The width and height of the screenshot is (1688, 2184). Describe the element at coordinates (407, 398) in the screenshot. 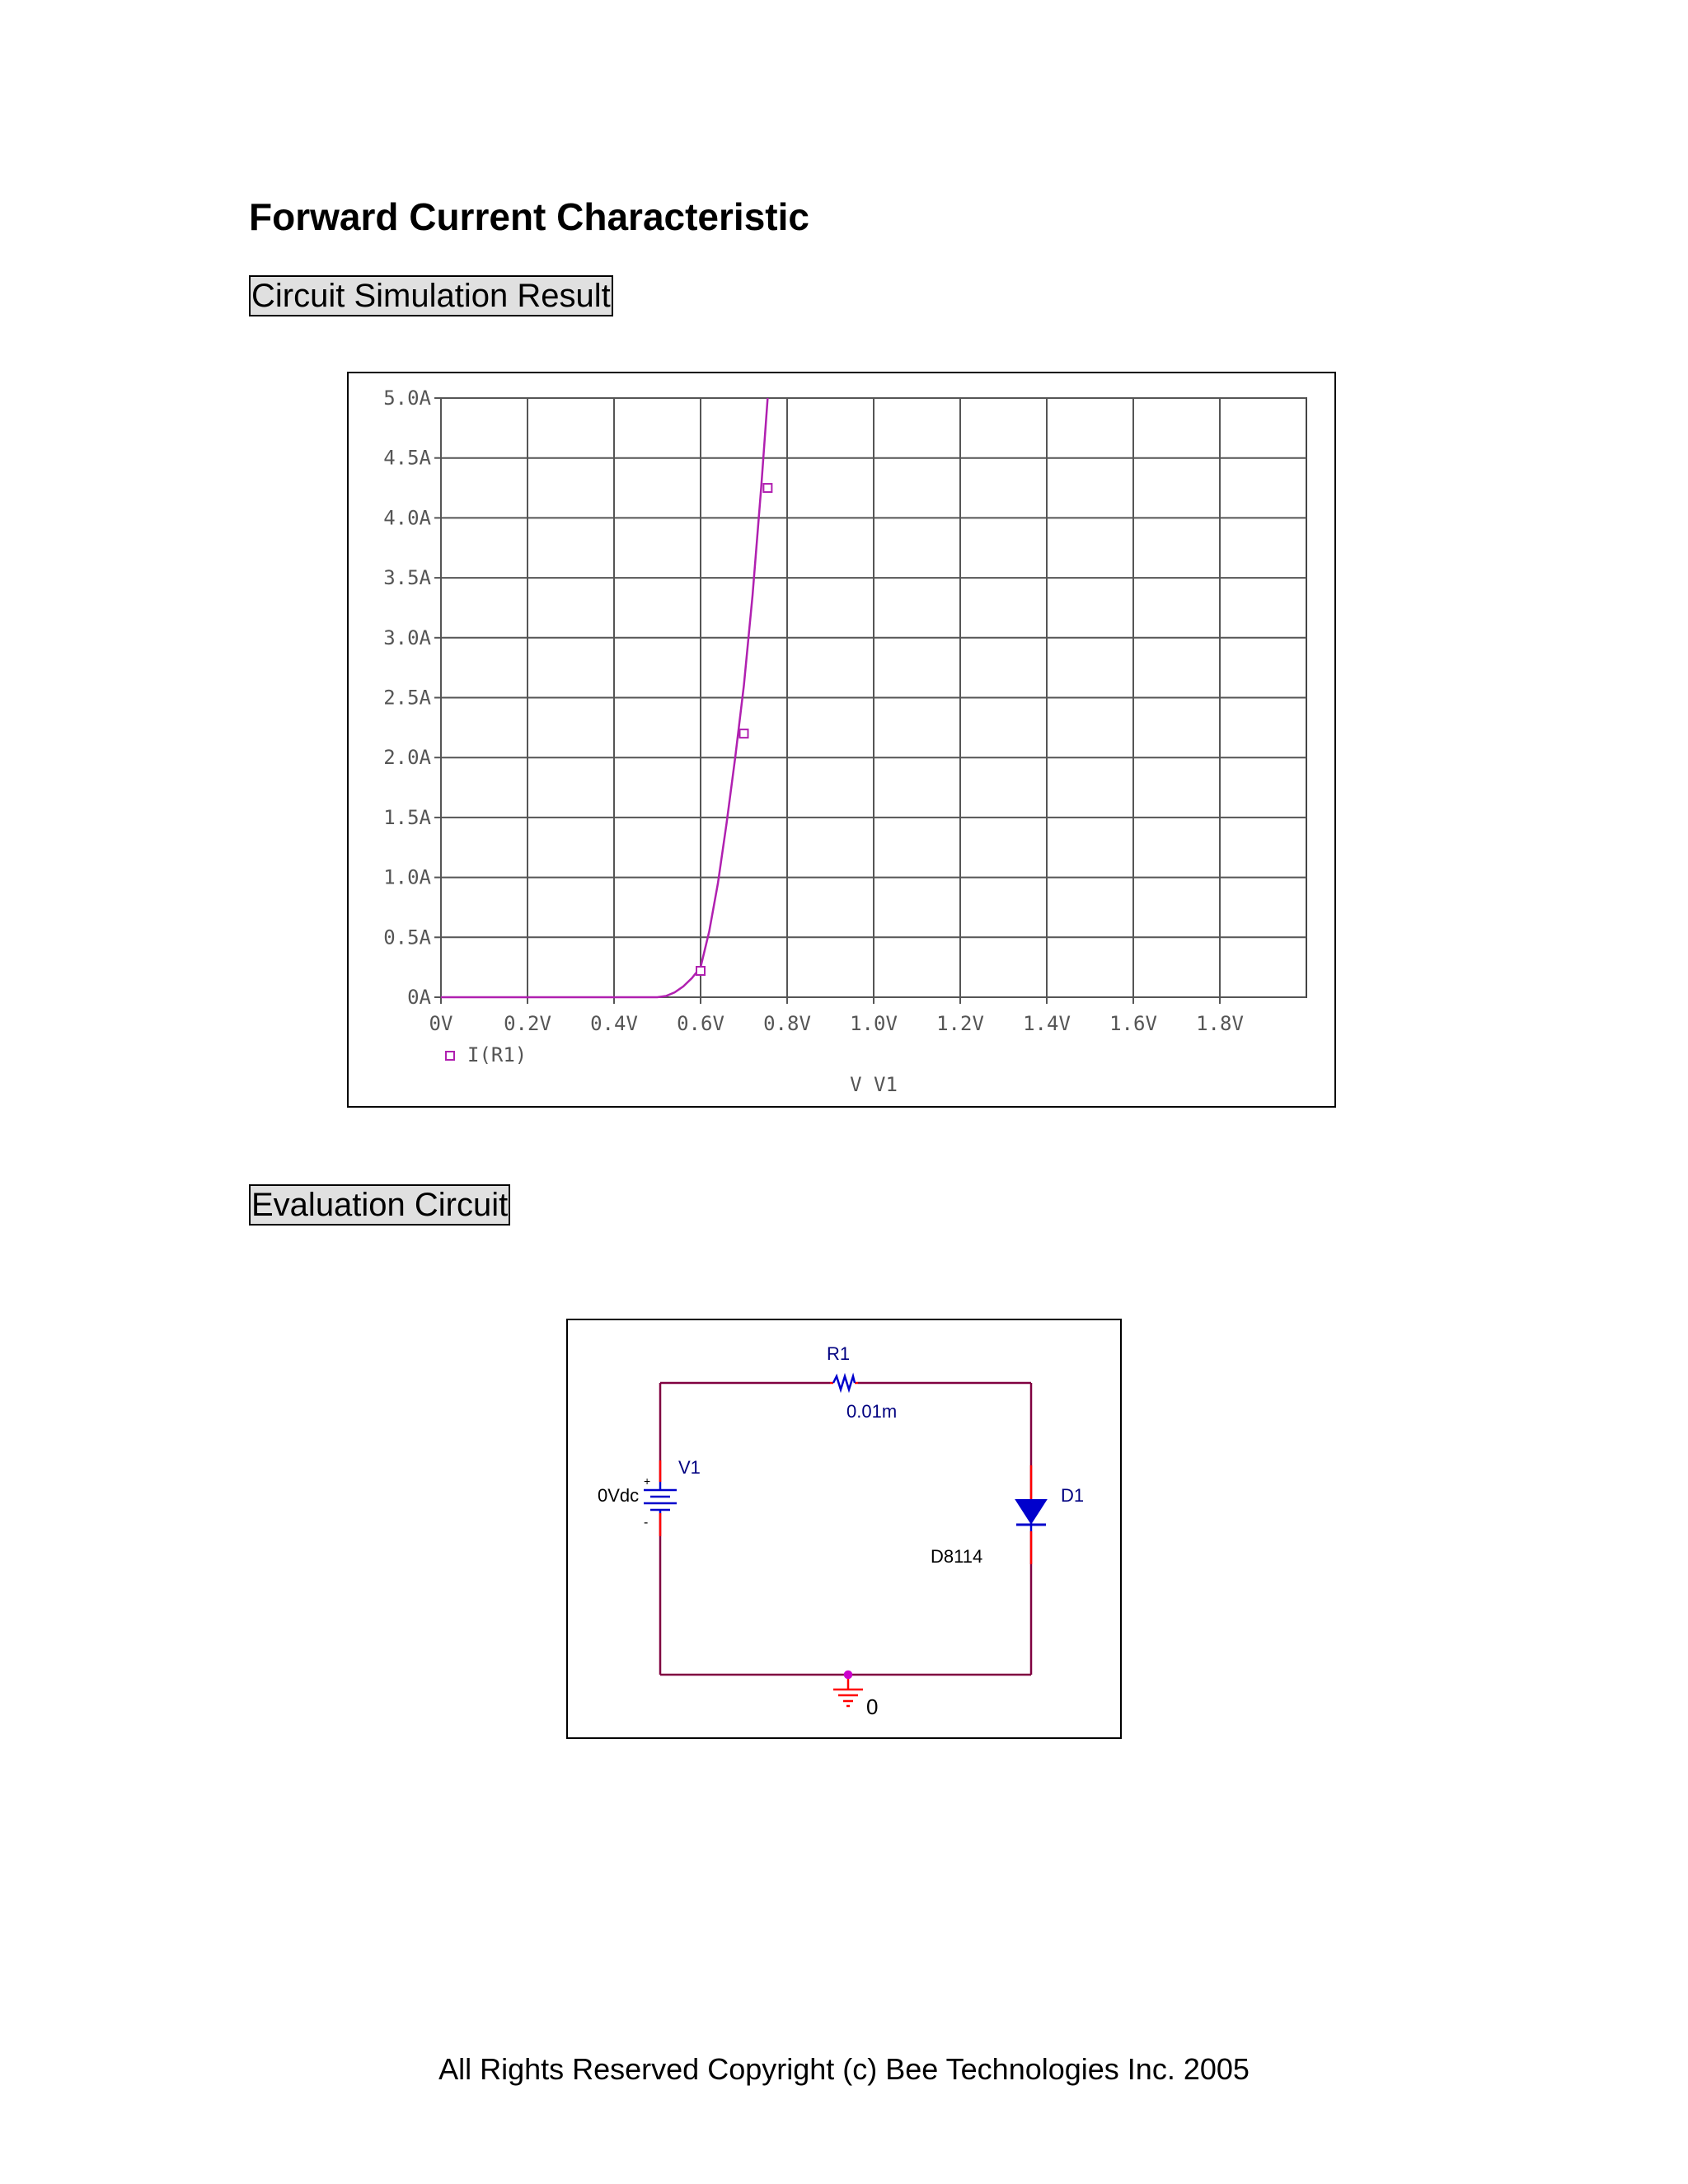

I see `y-tick-label: 5.0A` at that location.